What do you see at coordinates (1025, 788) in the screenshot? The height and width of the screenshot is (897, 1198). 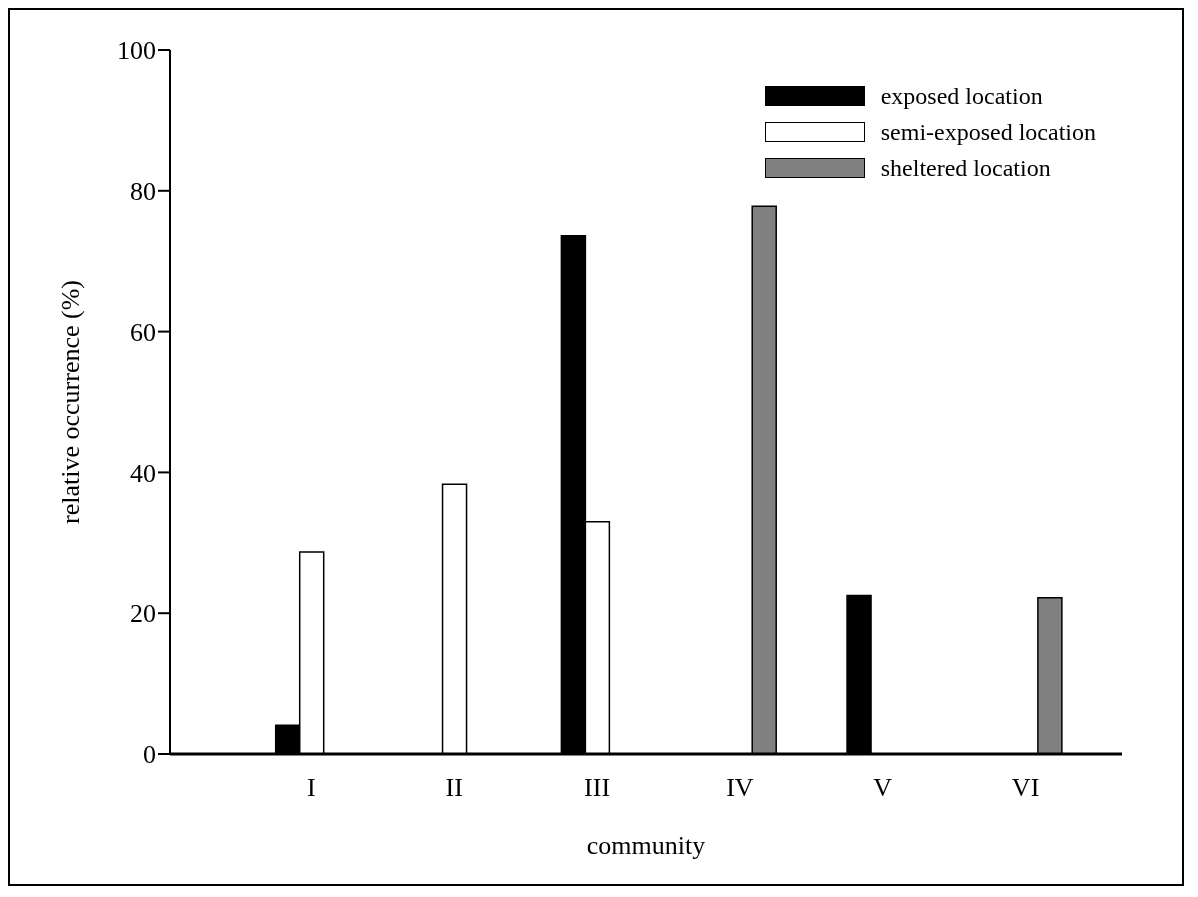 I see `x-tick-label: VI` at bounding box center [1025, 788].